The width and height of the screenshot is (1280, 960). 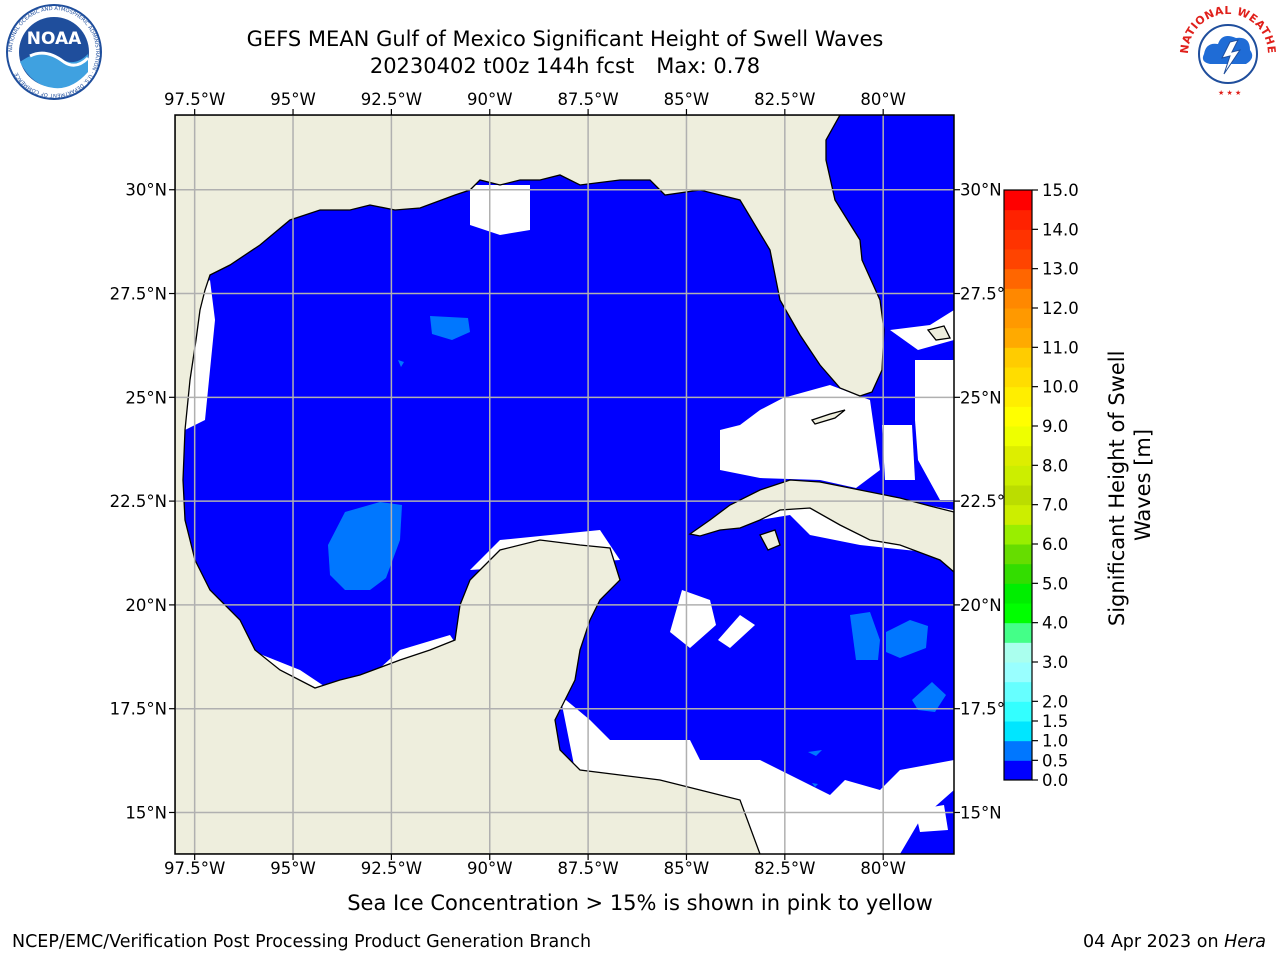 I want to click on colorbar-tick-label: 7.0, so click(x=1055, y=505).